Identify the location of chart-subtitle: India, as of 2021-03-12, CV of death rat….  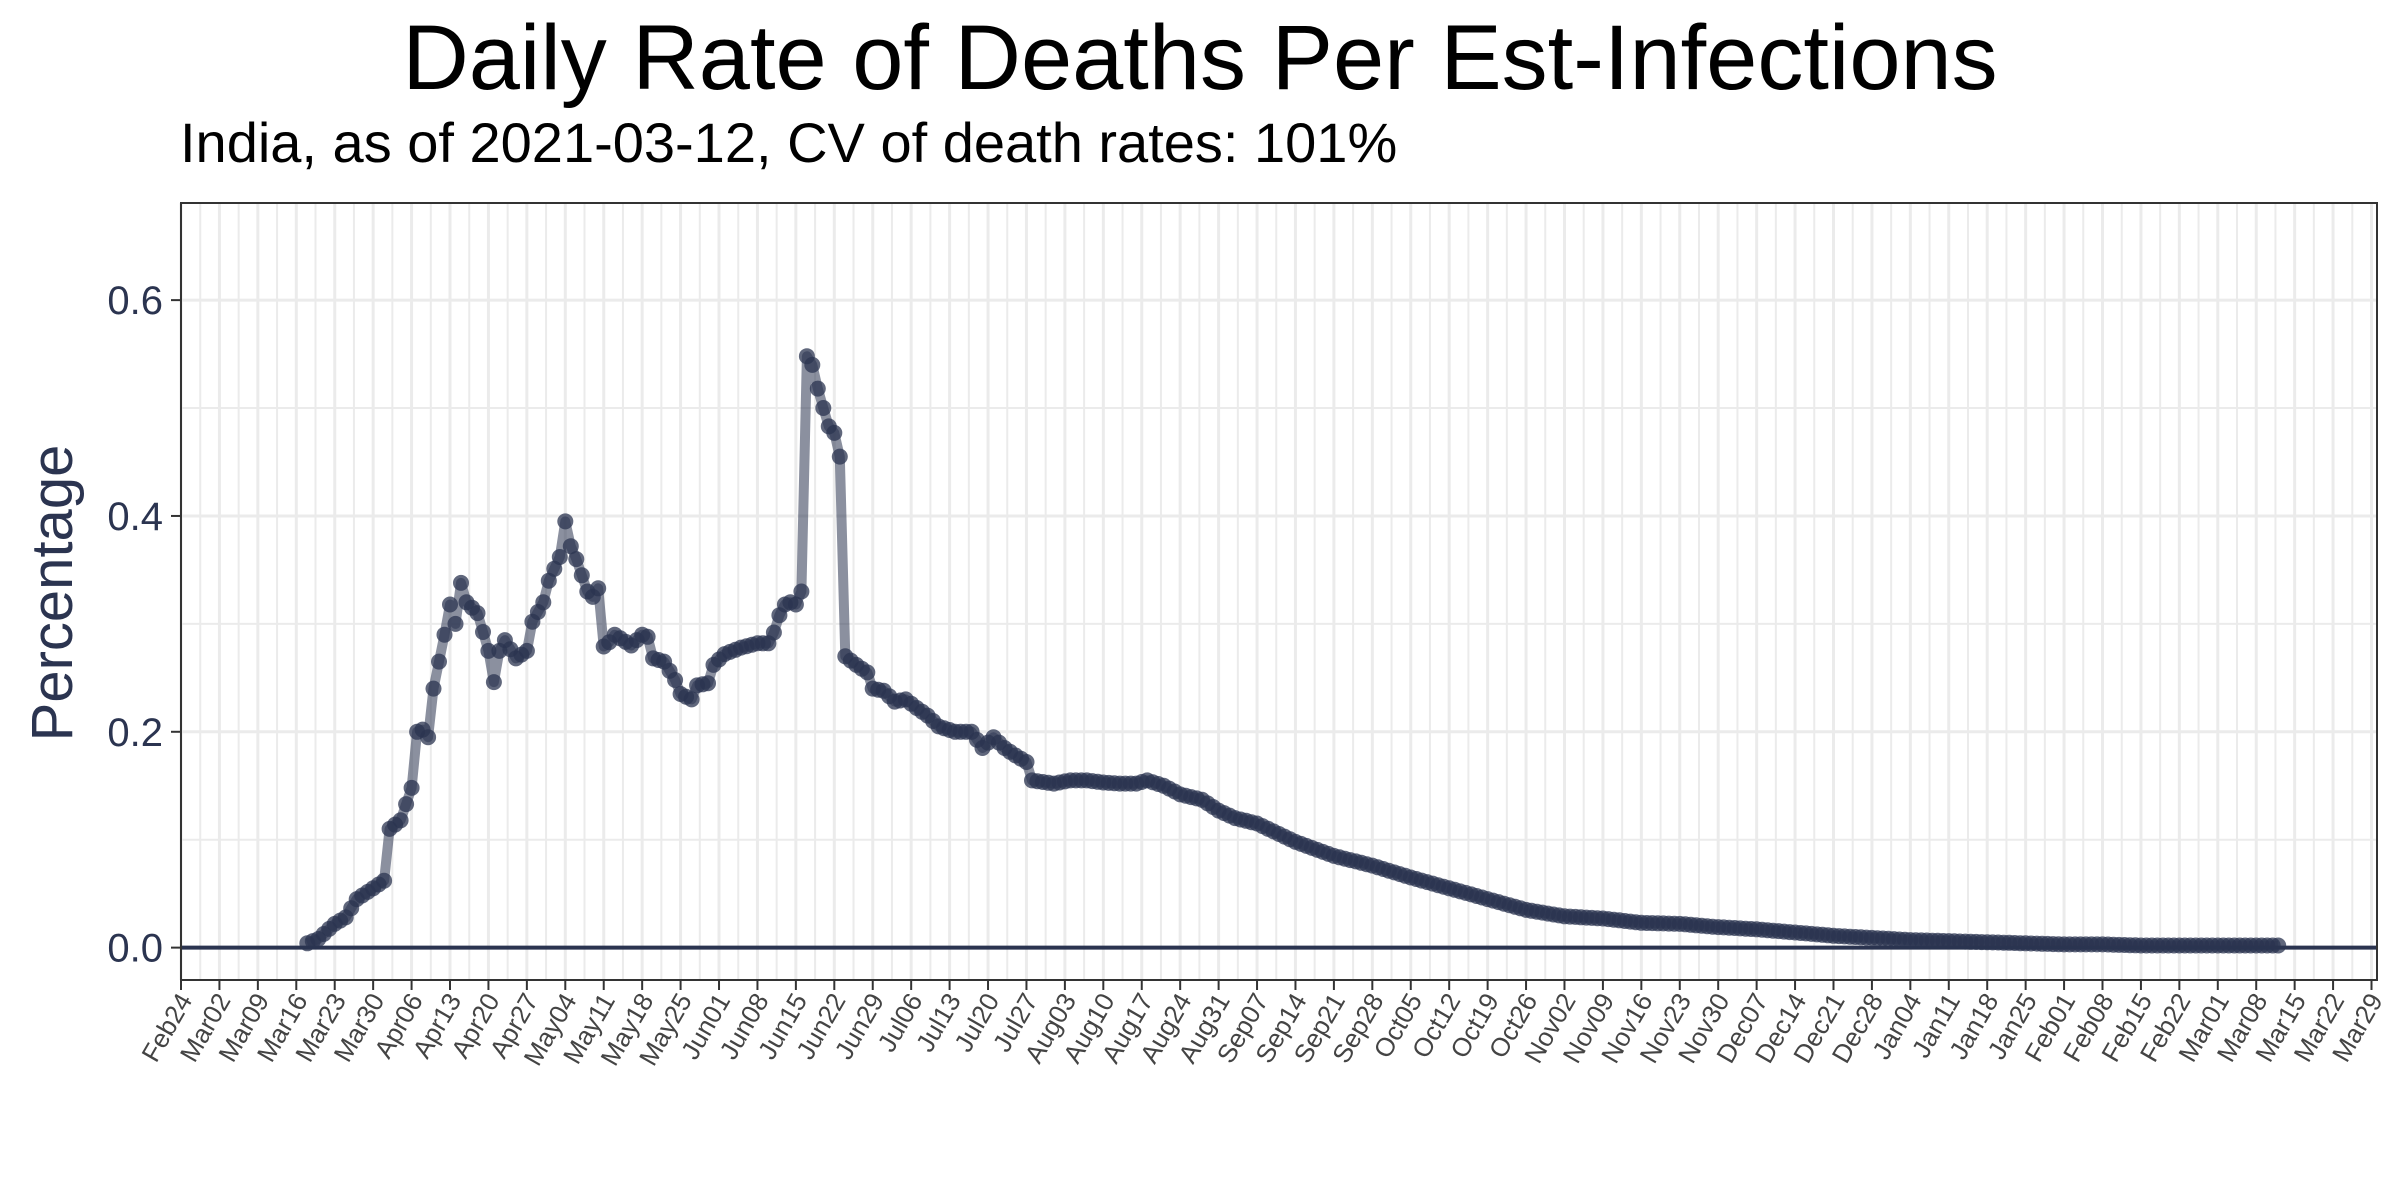
(789, 142).